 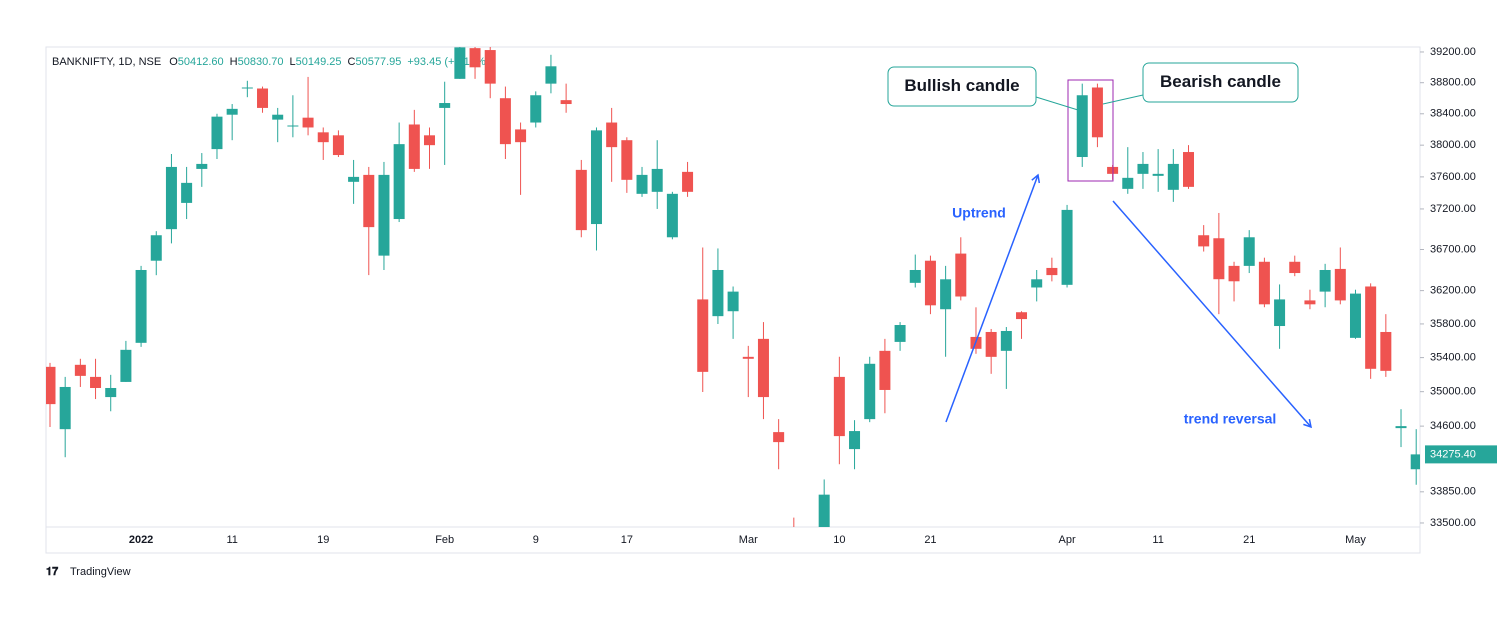 What do you see at coordinates (1355, 540) in the screenshot?
I see `x-tick-label: May` at bounding box center [1355, 540].